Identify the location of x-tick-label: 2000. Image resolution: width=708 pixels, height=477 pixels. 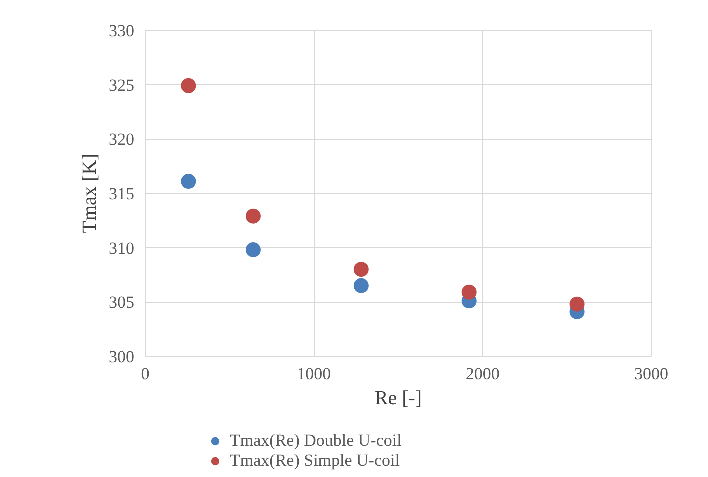
(483, 374).